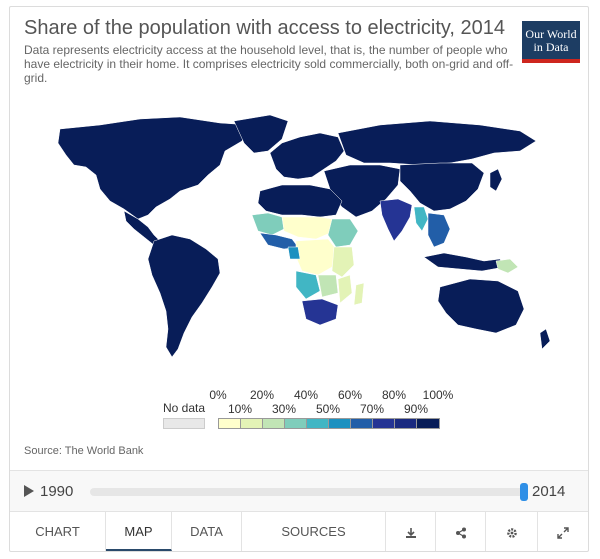  What do you see at coordinates (300, 201) in the screenshot?
I see `region-north-africa` at bounding box center [300, 201].